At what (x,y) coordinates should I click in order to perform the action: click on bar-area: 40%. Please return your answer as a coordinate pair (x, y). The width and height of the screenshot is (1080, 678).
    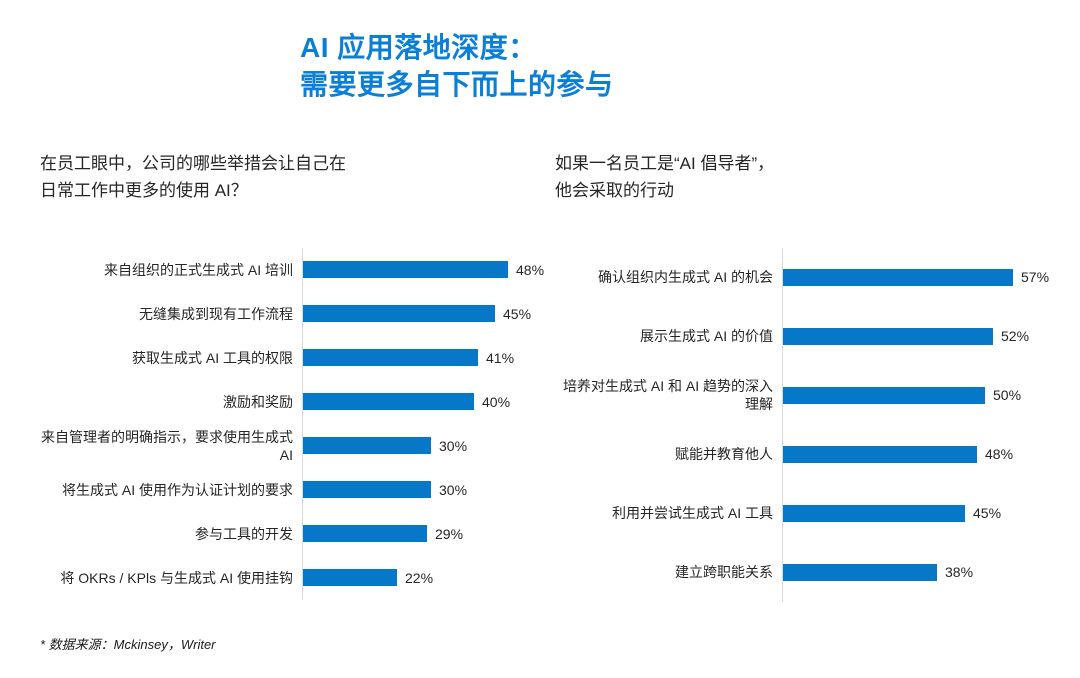
    Looking at the image, I should click on (428, 401).